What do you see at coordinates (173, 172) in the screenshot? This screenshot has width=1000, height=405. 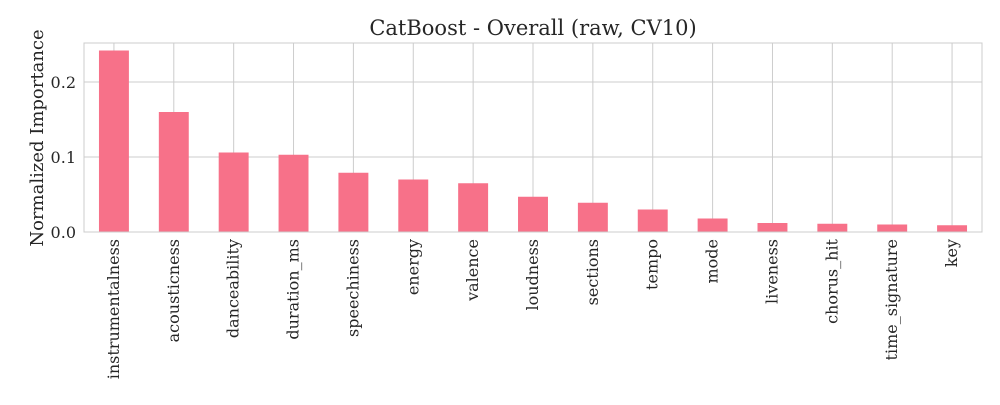 I see `bar-acousticness` at bounding box center [173, 172].